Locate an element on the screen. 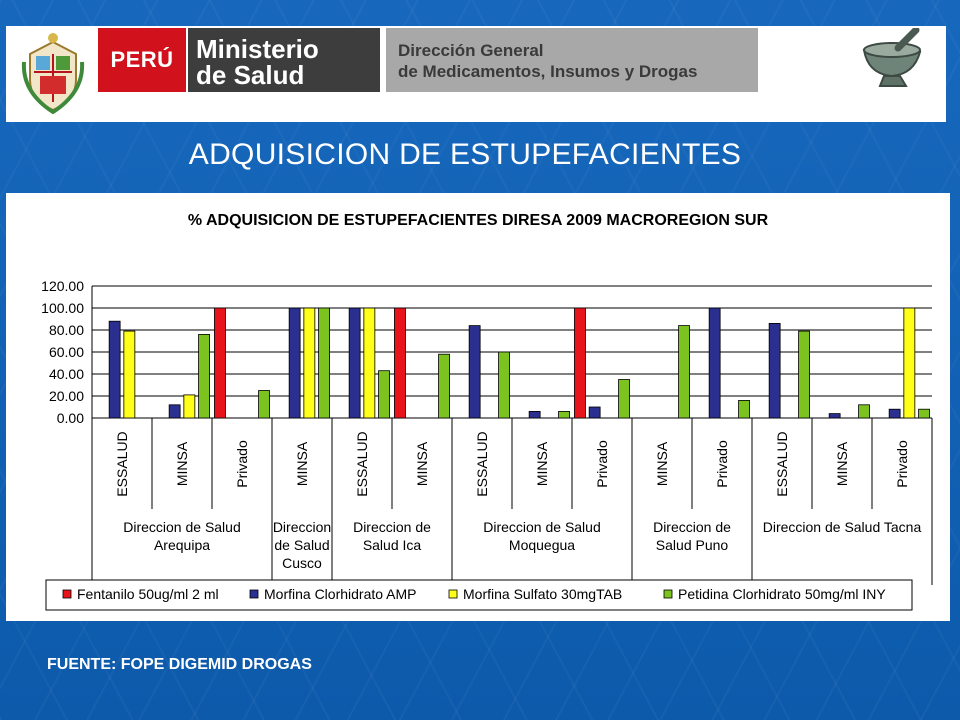 This screenshot has height=720, width=960. peru-logo: PERÚ is located at coordinates (142, 60).